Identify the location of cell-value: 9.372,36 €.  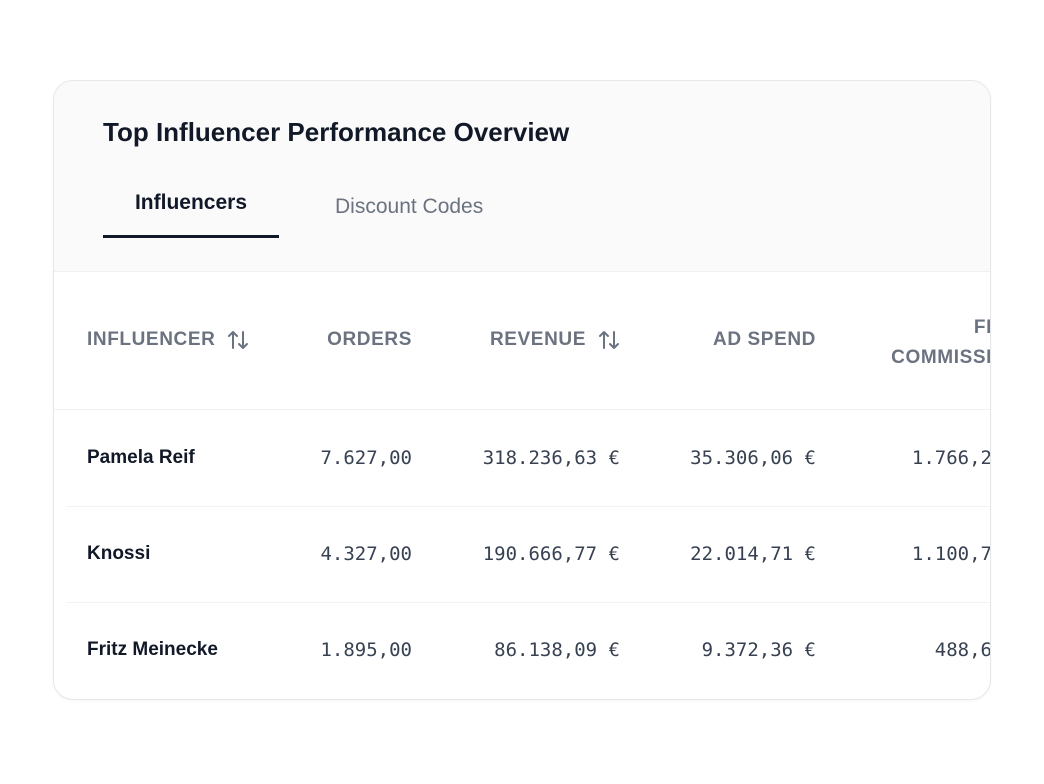
(758, 650).